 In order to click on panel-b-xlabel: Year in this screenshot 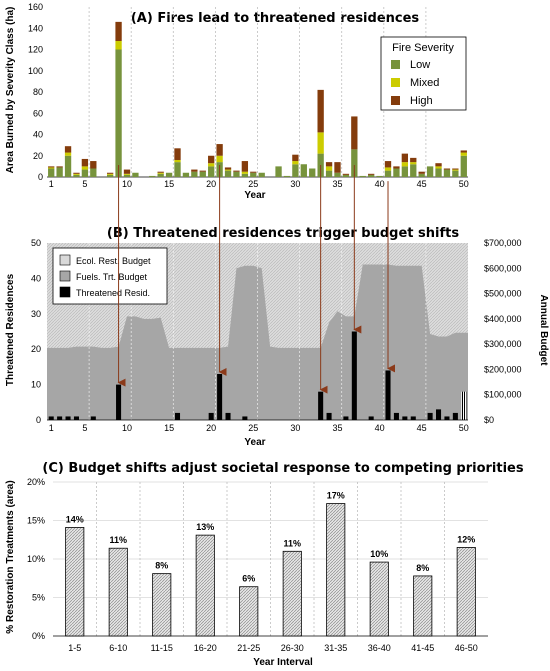, I will do `click(254, 442)`.